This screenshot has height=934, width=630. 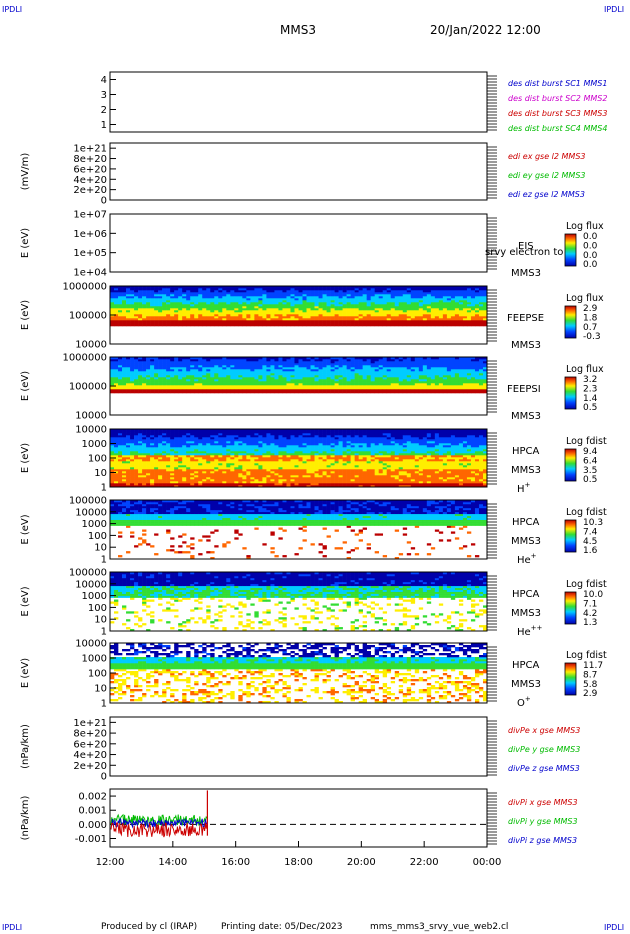 I want to click on feepsi-spacecraft: MMS3, so click(x=526, y=416).